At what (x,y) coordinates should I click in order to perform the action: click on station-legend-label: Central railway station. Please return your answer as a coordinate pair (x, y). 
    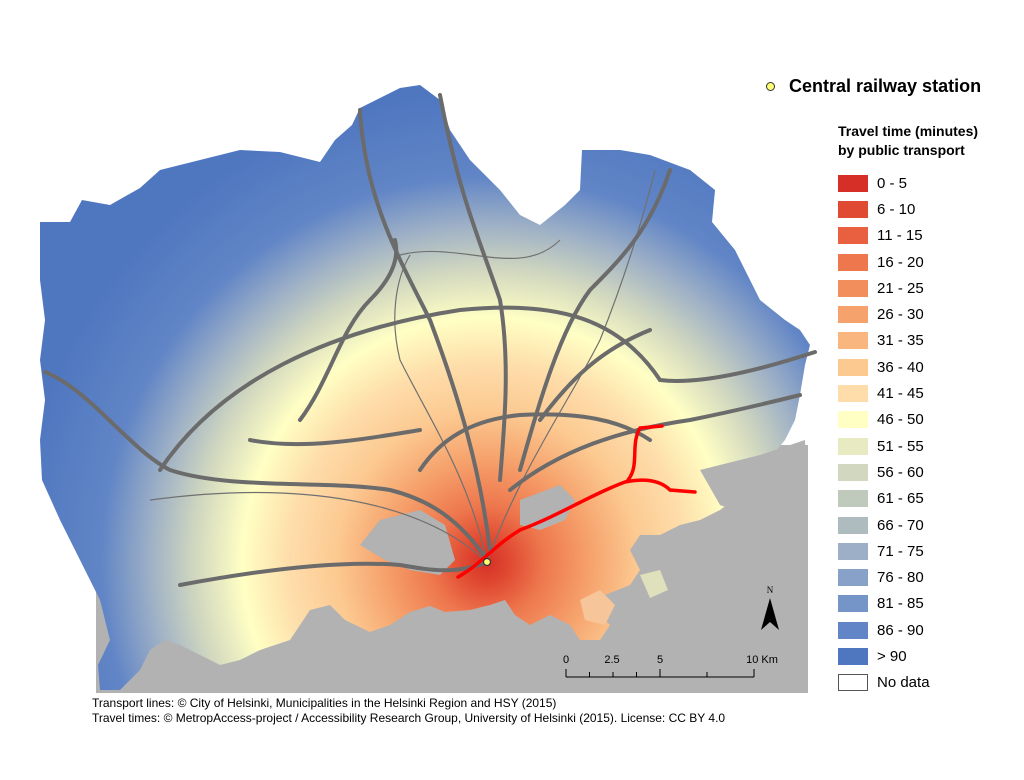
    Looking at the image, I should click on (885, 86).